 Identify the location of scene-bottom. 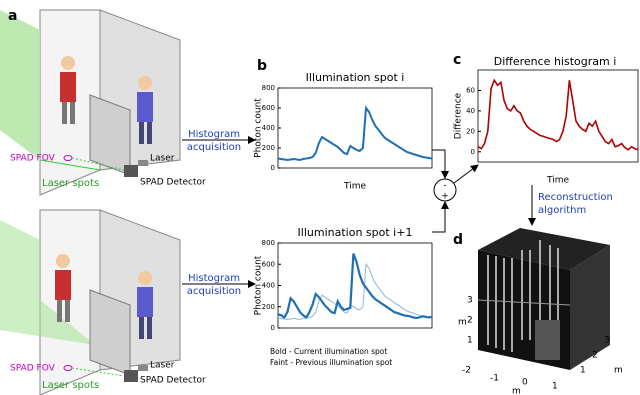
(90, 302).